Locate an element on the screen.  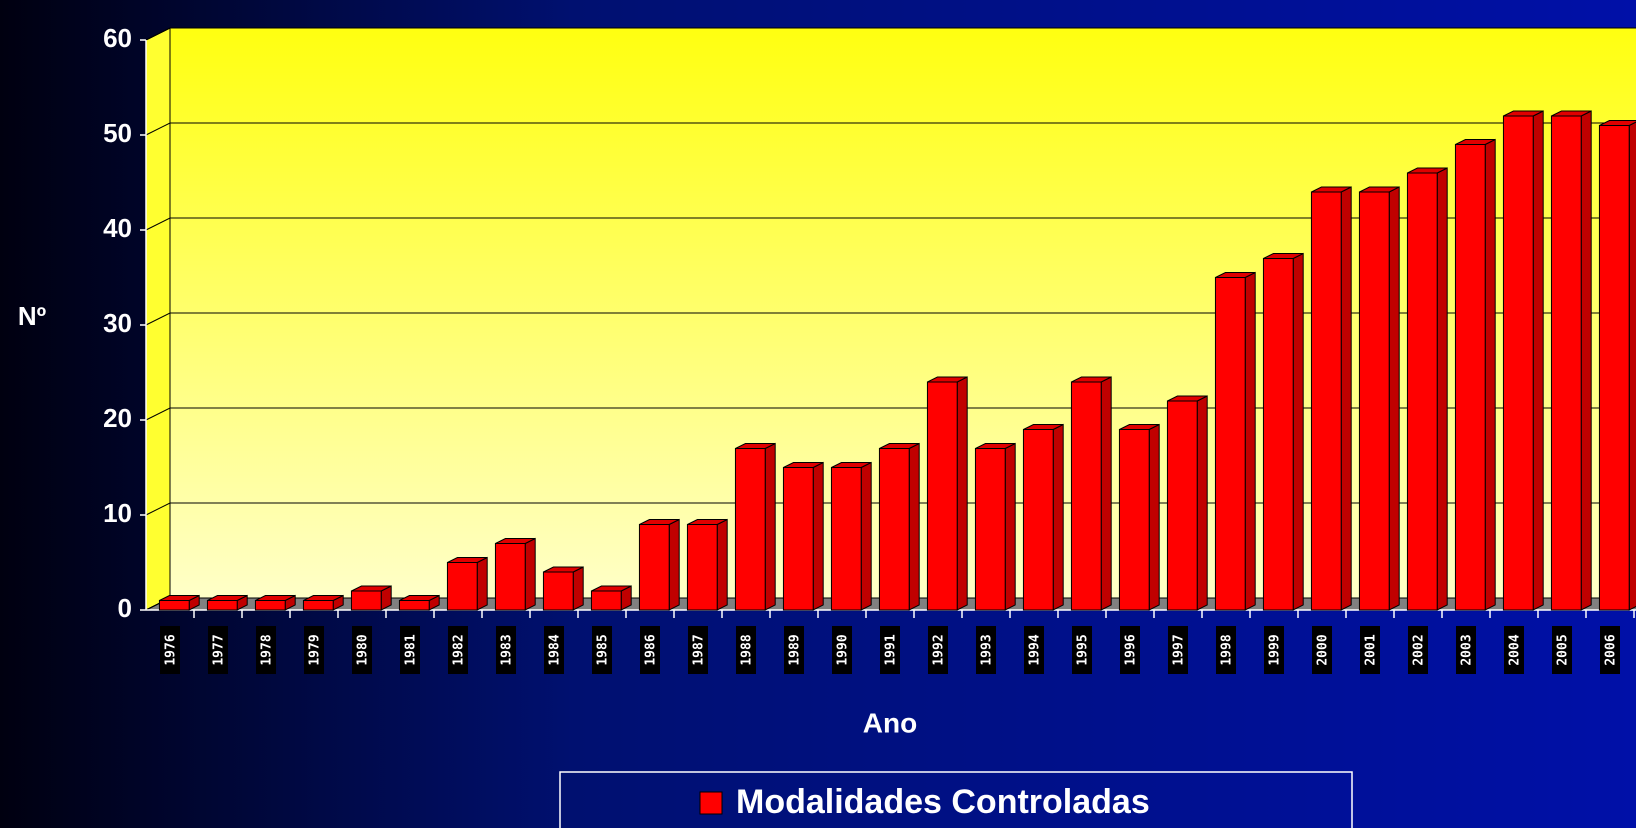
x-tick-label: 1995 is located at coordinates (1083, 649).